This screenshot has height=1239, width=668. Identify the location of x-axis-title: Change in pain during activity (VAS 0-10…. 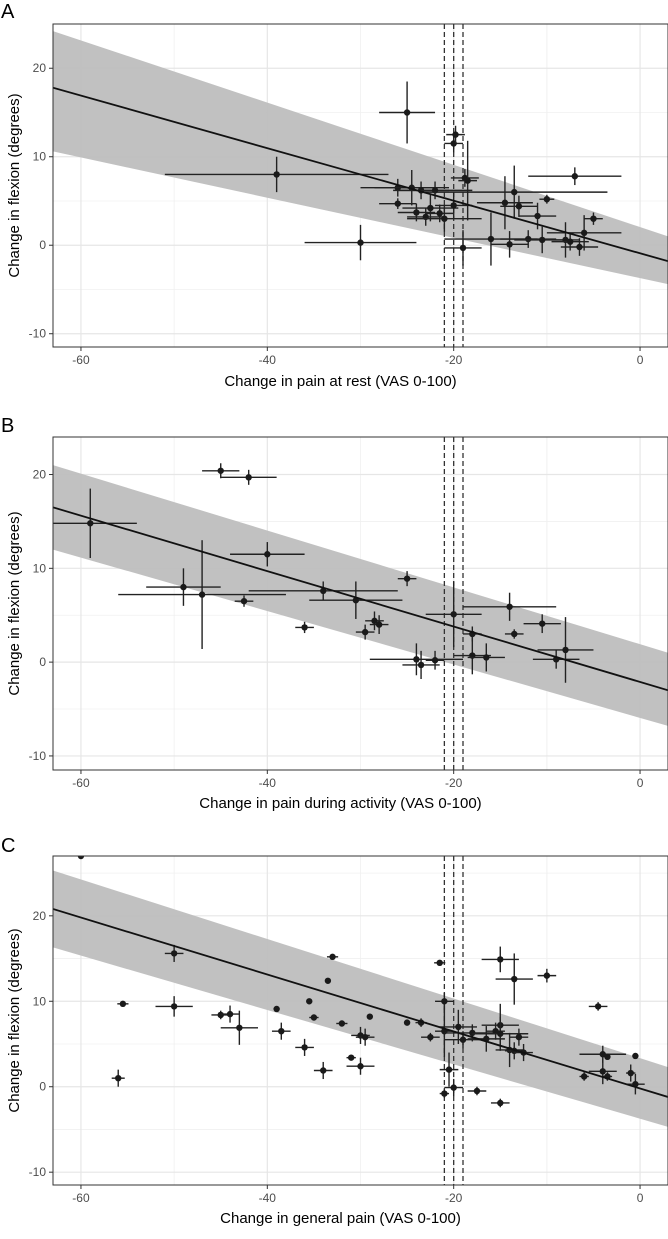
(340, 803).